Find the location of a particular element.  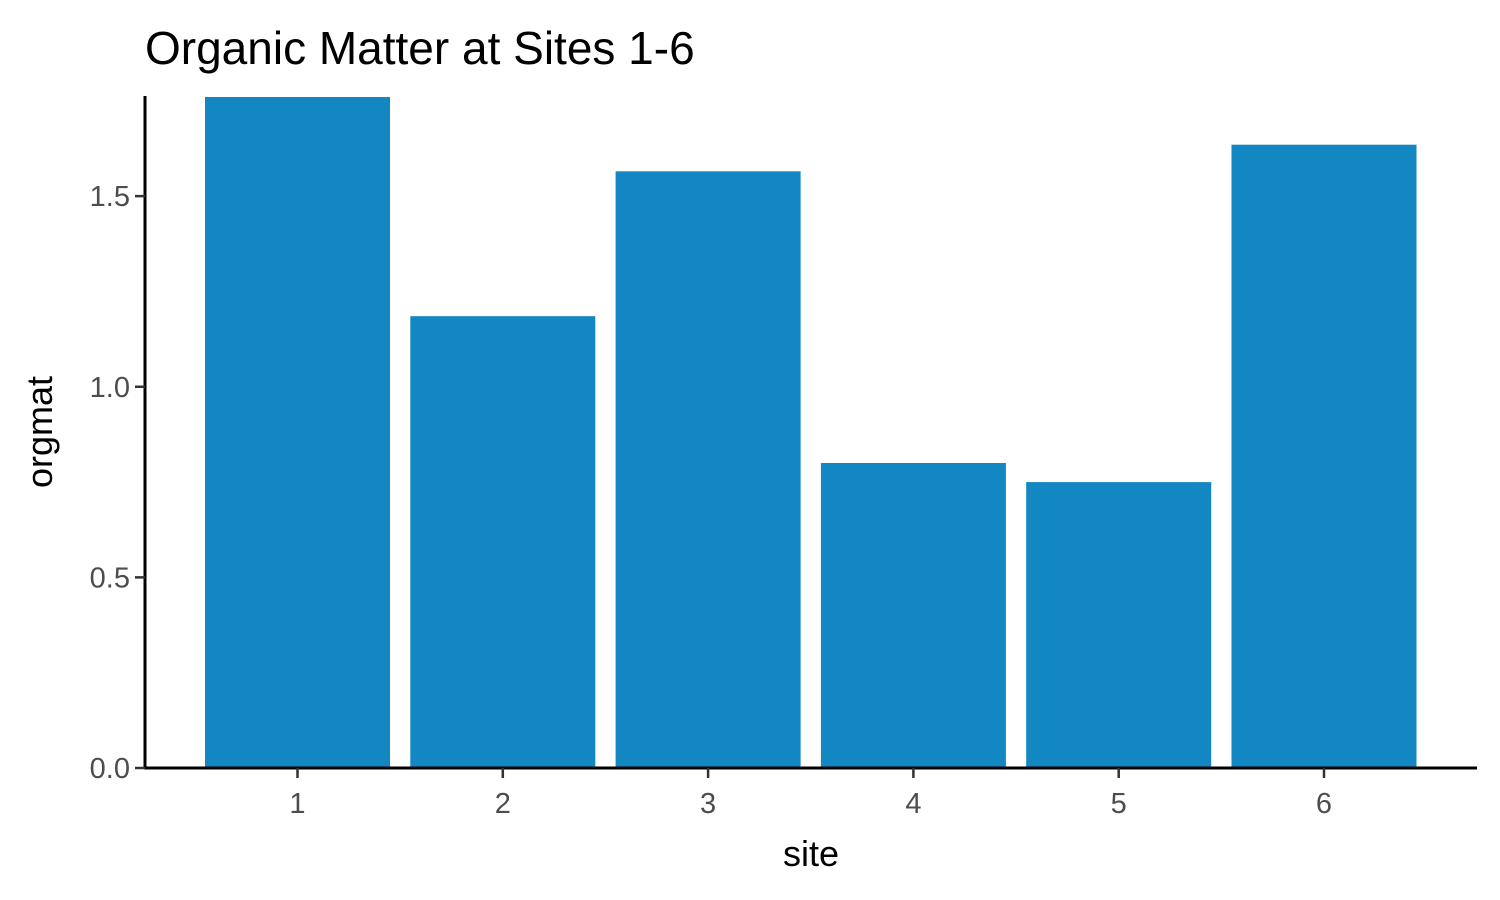

x-tick-label-site-3: 3 is located at coordinates (708, 804).